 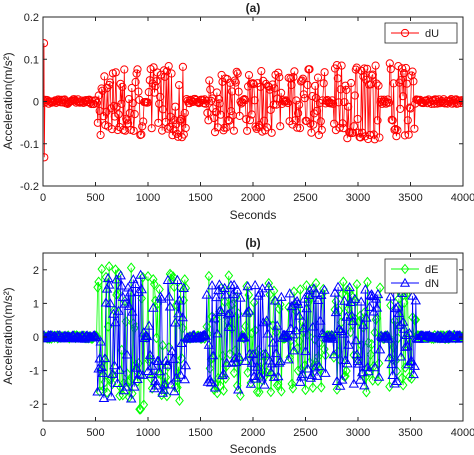 I want to click on y-tick-label: 1, so click(x=36, y=304).